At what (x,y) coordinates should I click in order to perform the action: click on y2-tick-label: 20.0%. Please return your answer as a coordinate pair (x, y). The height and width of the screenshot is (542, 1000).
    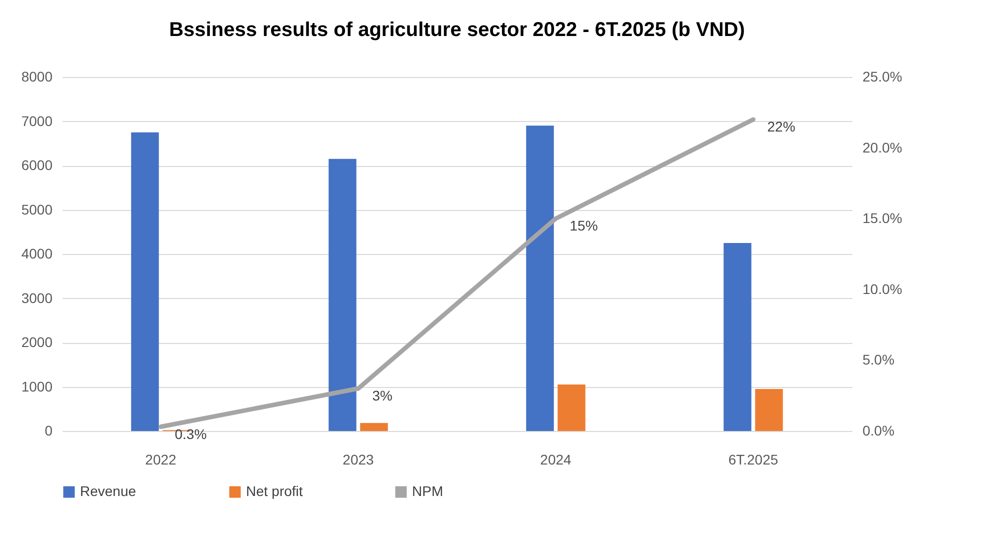
    Looking at the image, I should click on (882, 147).